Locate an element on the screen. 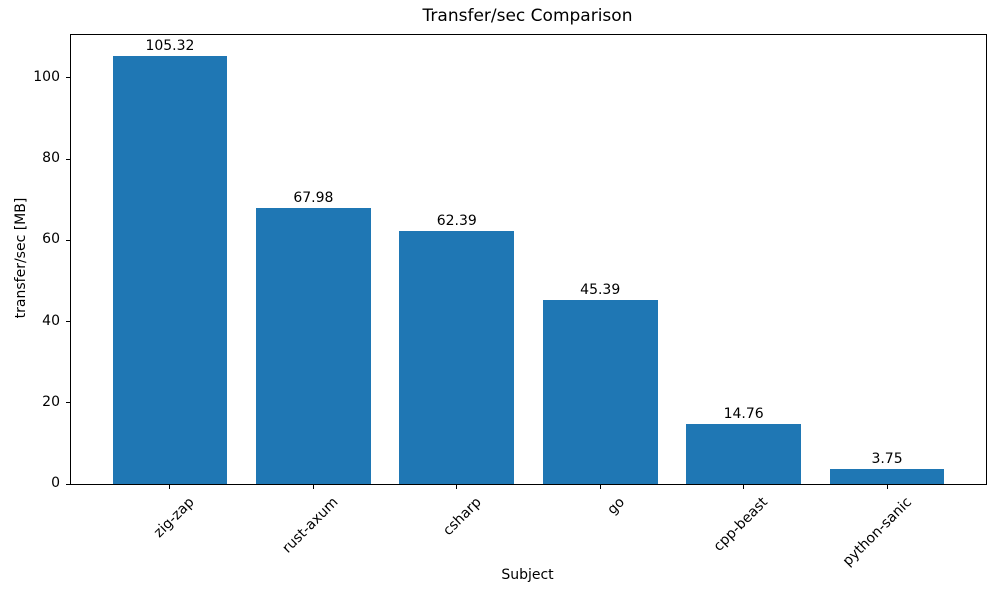 Image resolution: width=1000 pixels, height=600 pixels. y-tick-label: 40 is located at coordinates (51, 320).